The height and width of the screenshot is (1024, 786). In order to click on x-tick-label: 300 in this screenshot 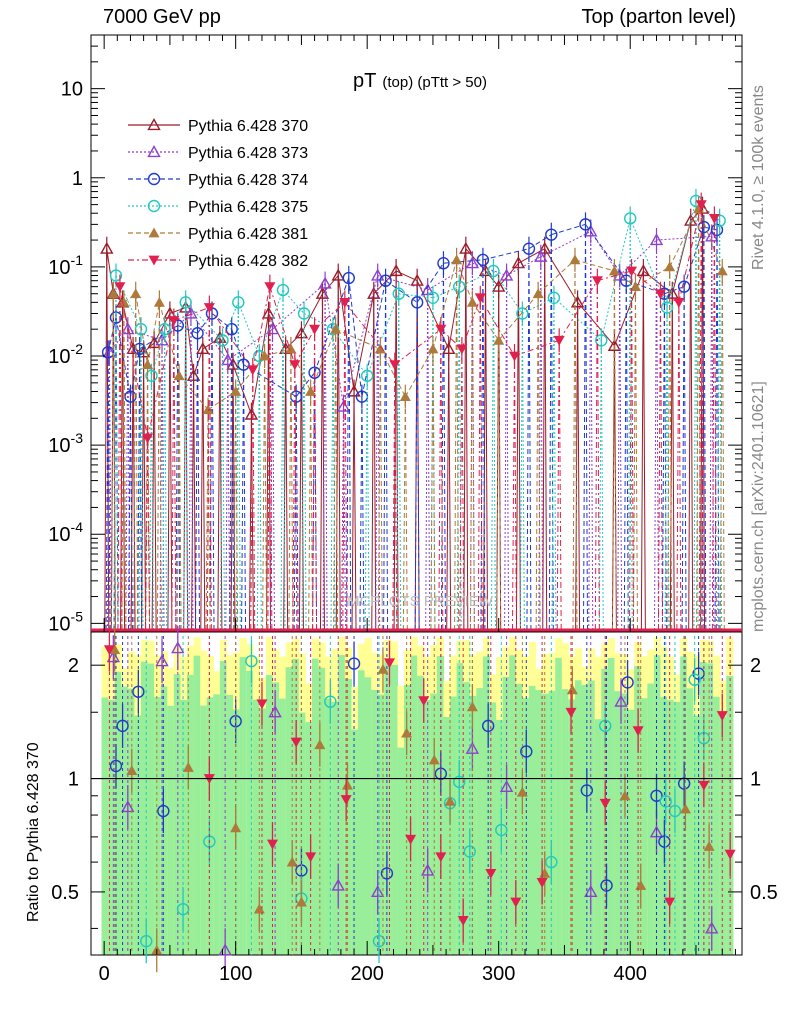, I will do `click(498, 974)`.